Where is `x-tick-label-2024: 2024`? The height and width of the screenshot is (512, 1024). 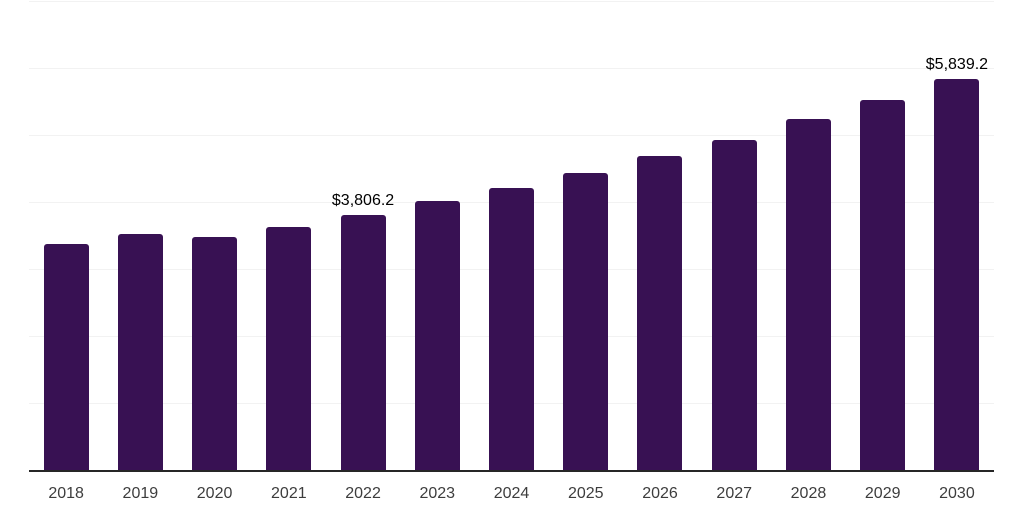 x-tick-label-2024: 2024 is located at coordinates (511, 493).